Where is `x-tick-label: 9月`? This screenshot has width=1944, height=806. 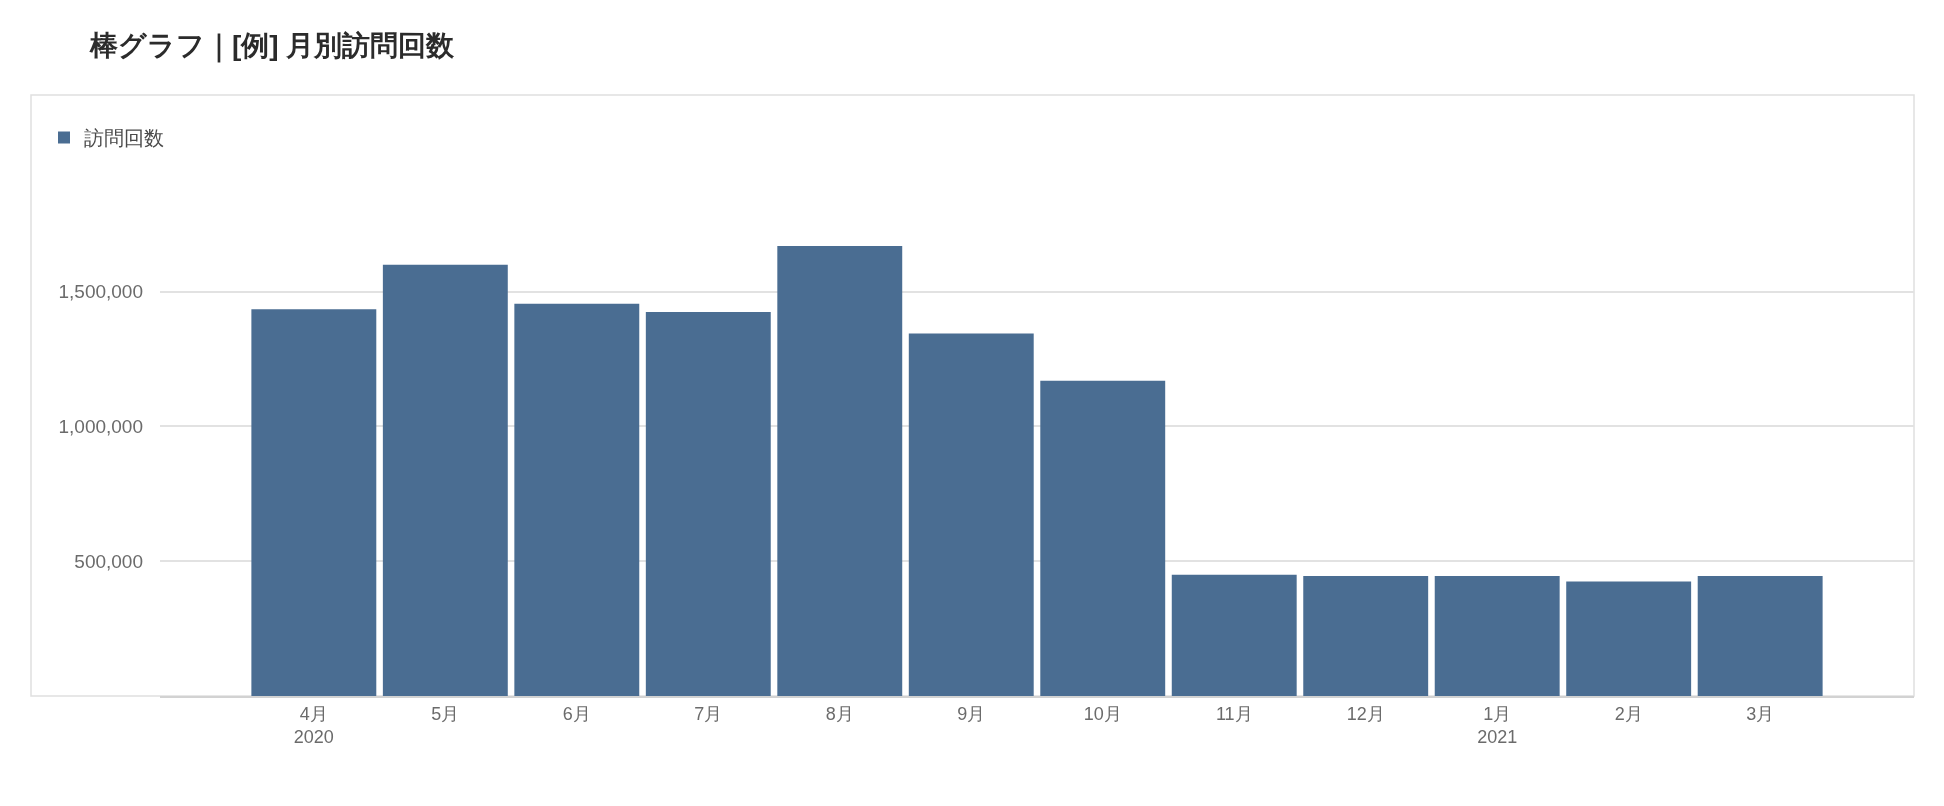
x-tick-label: 9月 is located at coordinates (971, 713).